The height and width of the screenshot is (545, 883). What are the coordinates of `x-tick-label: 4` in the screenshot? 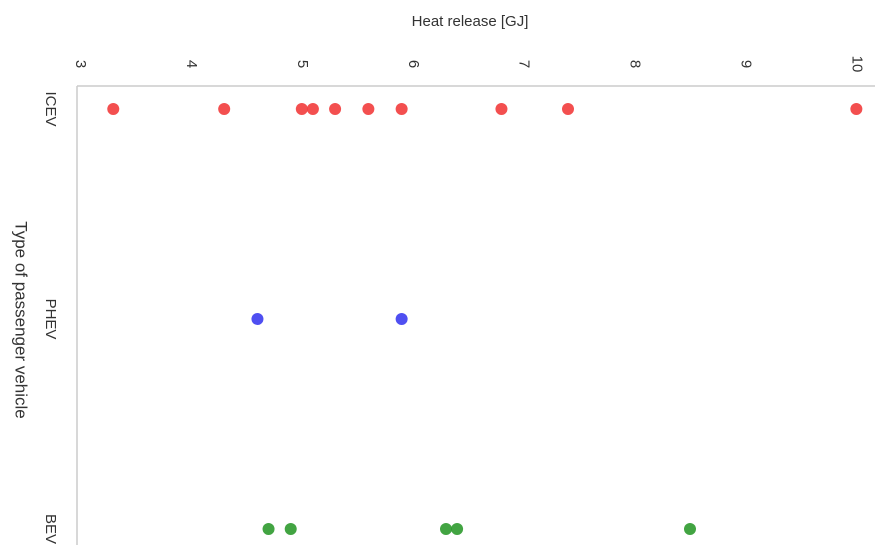 It's located at (191, 64).